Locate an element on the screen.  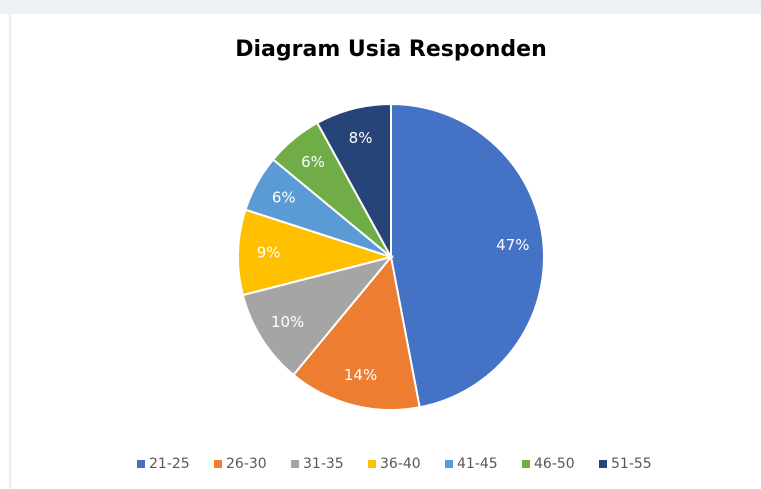
legend-label: 21-25 is located at coordinates (169, 464).